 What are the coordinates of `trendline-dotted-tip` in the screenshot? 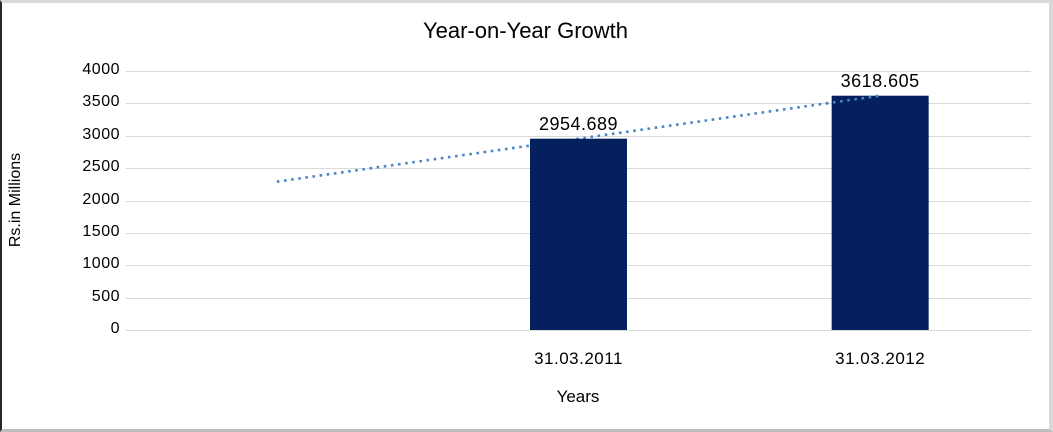 It's located at (853, 99).